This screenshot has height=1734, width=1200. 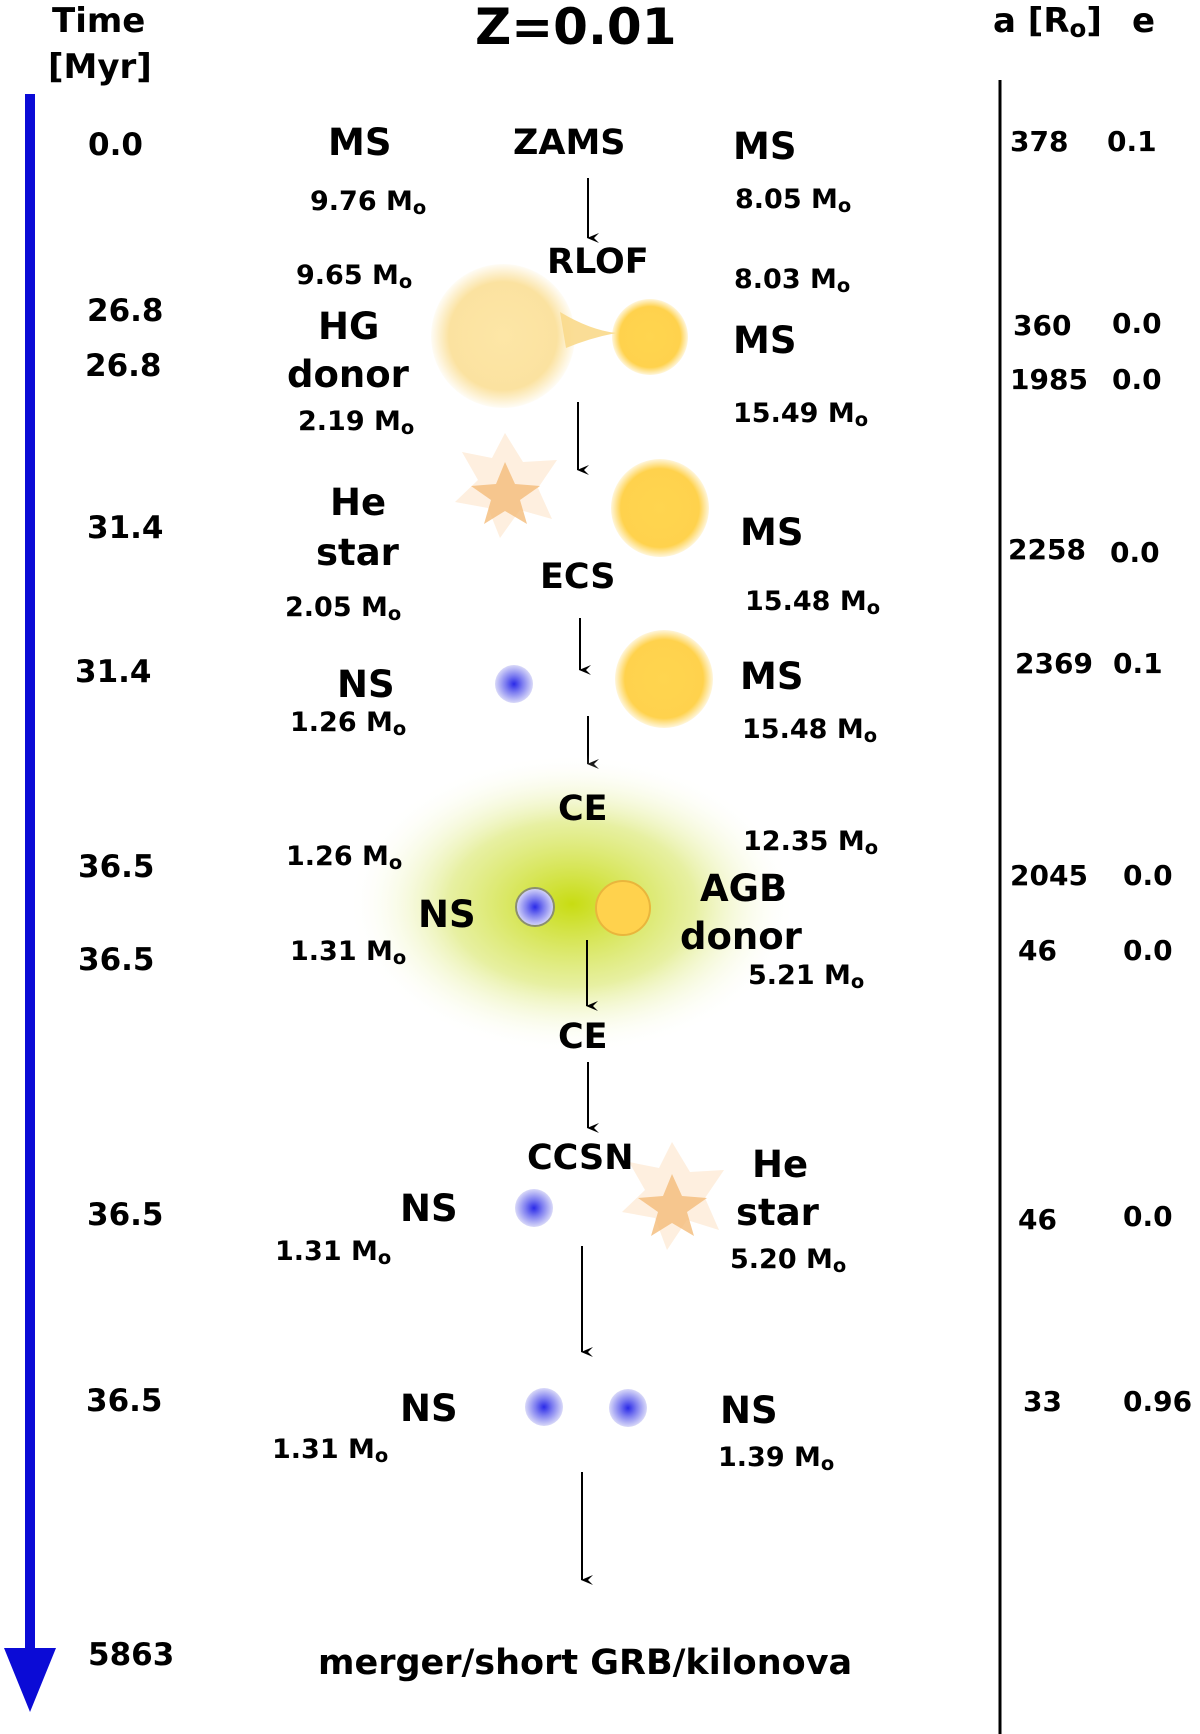 What do you see at coordinates (1047, 22) in the screenshot?
I see `separation-column-header: a [Ro]` at bounding box center [1047, 22].